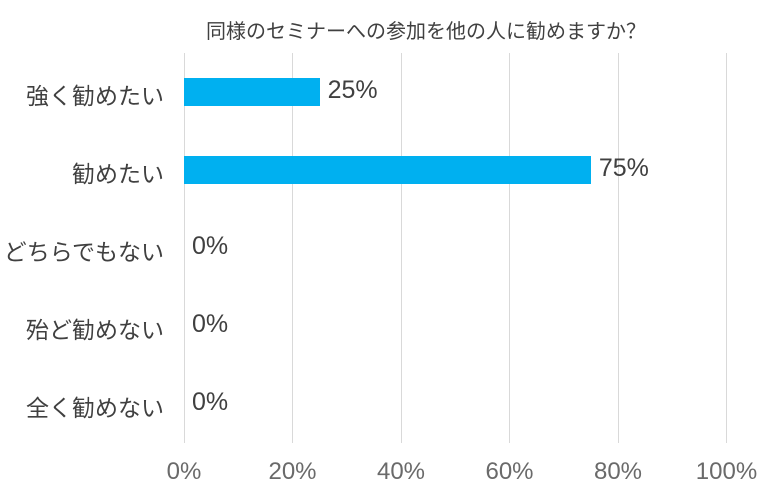 The height and width of the screenshot is (502, 768). I want to click on gridline-40%, so click(401, 248).